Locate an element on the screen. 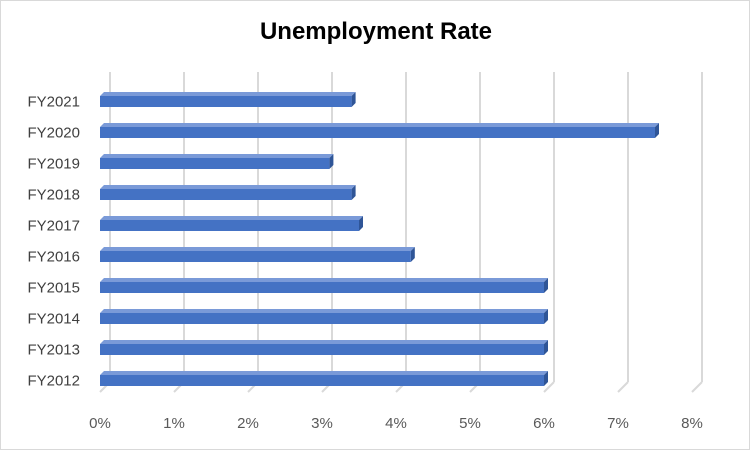 The image size is (752, 452). x-tick-label: 4% is located at coordinates (396, 423).